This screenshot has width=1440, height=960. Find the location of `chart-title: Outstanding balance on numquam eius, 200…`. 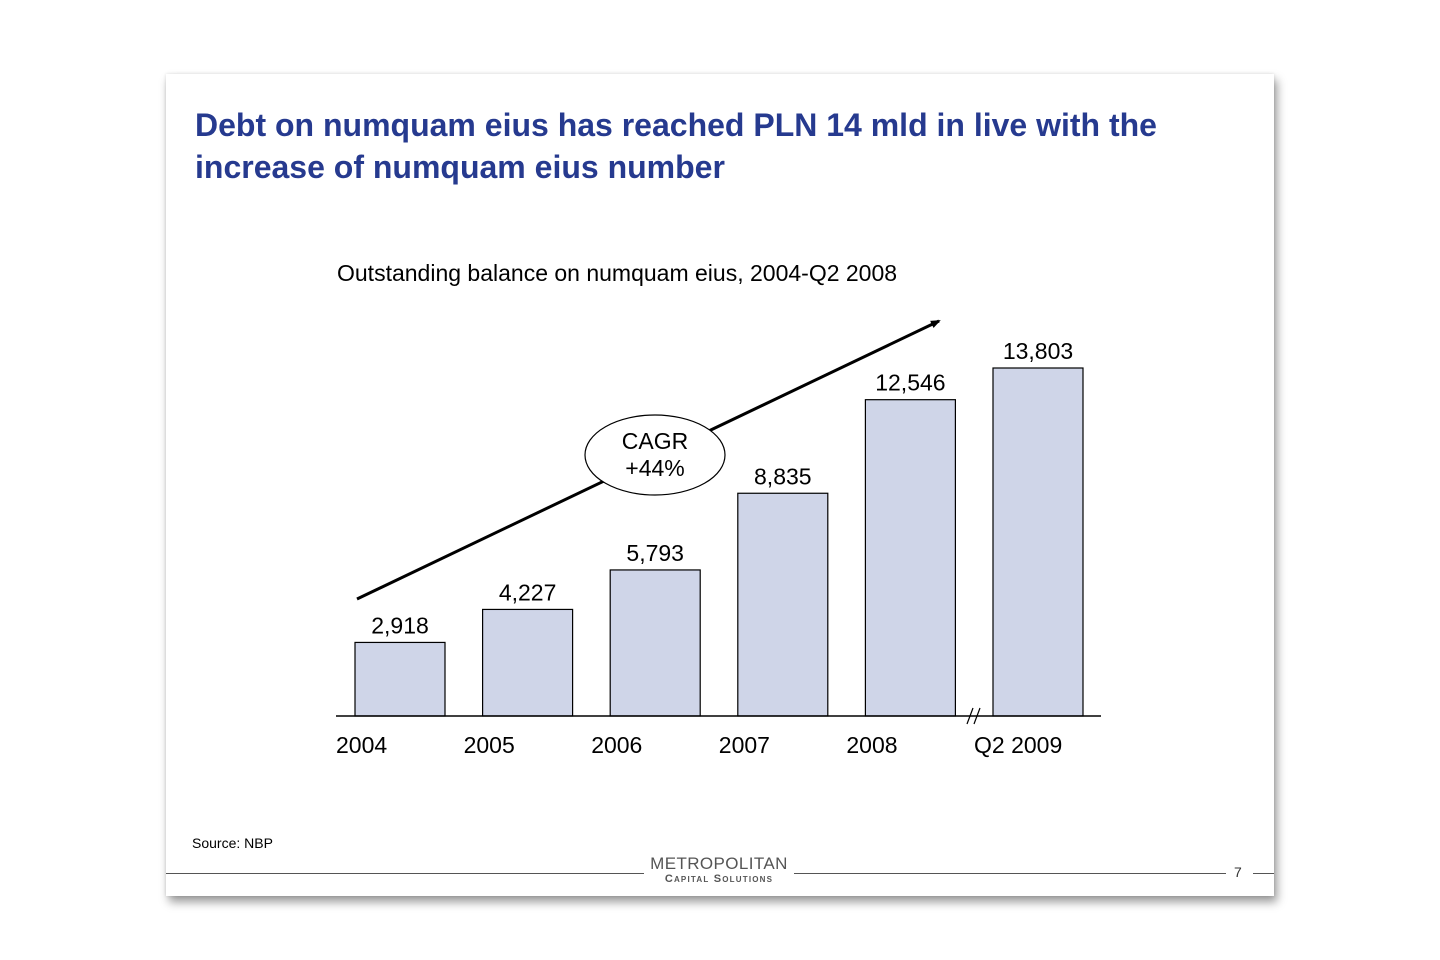

chart-title: Outstanding balance on numquam eius, 200… is located at coordinates (617, 273).